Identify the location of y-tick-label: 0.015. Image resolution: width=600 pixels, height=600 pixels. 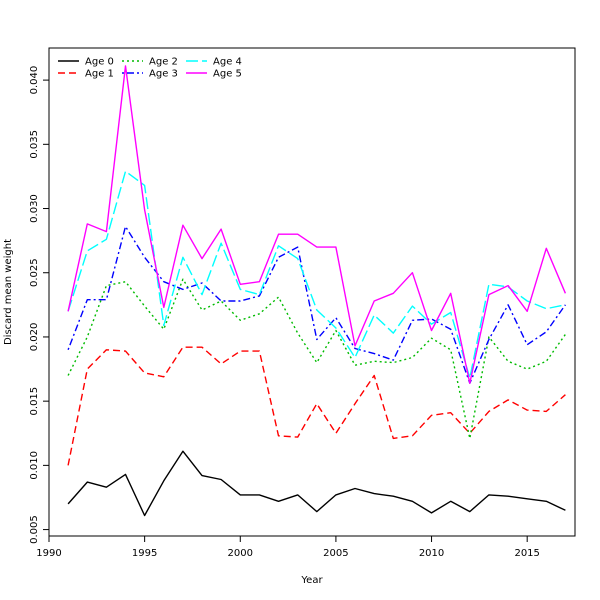
(34, 401).